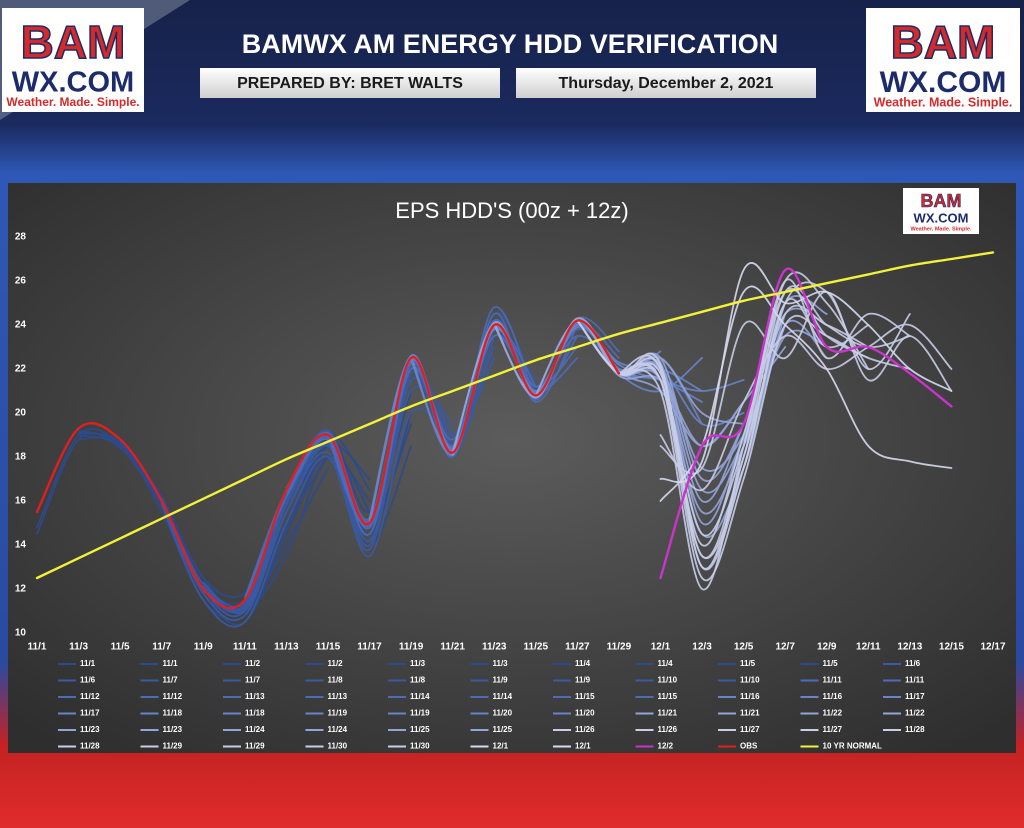 This screenshot has height=828, width=1024. I want to click on legend-label: 10 YR NORMAL, so click(853, 746).